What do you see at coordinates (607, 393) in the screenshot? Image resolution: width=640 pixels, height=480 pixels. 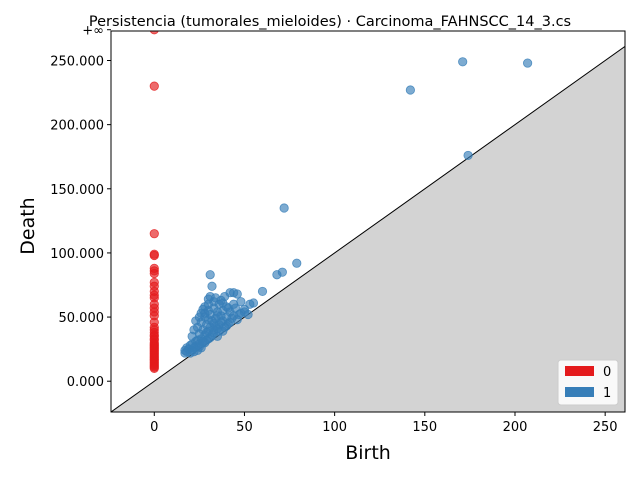 I see `legend-label-1: 1` at bounding box center [607, 393].